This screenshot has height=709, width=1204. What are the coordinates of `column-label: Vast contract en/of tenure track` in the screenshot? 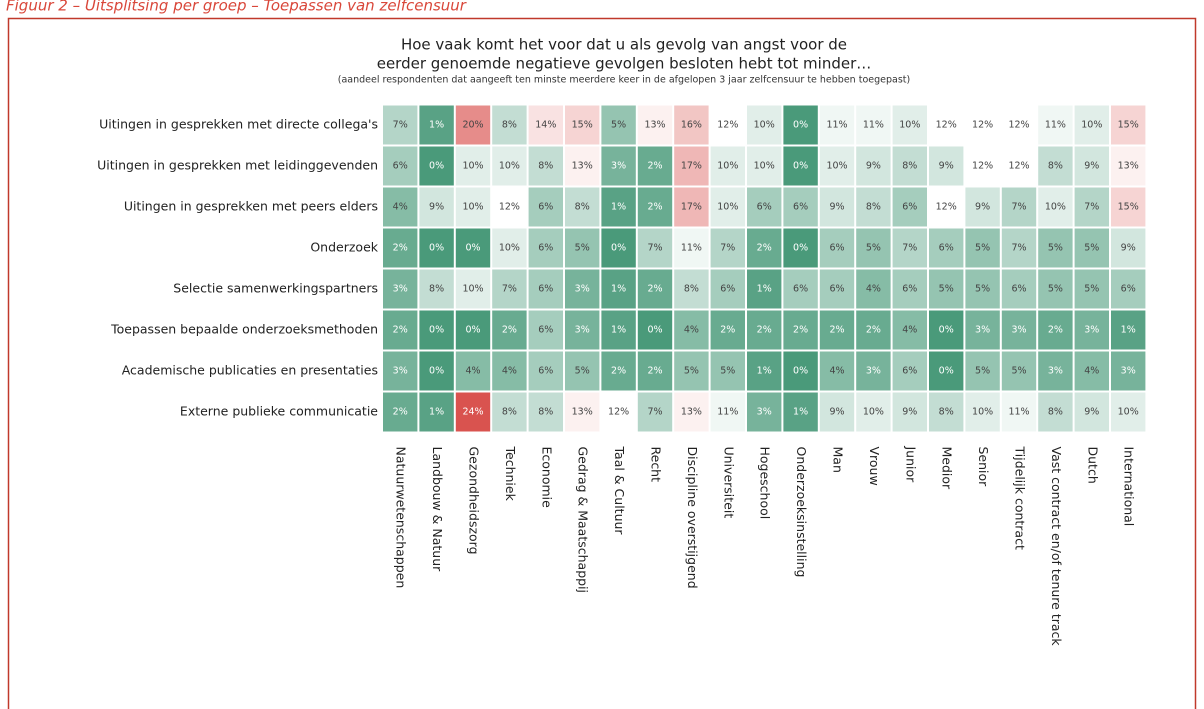 It's located at (1056, 547).